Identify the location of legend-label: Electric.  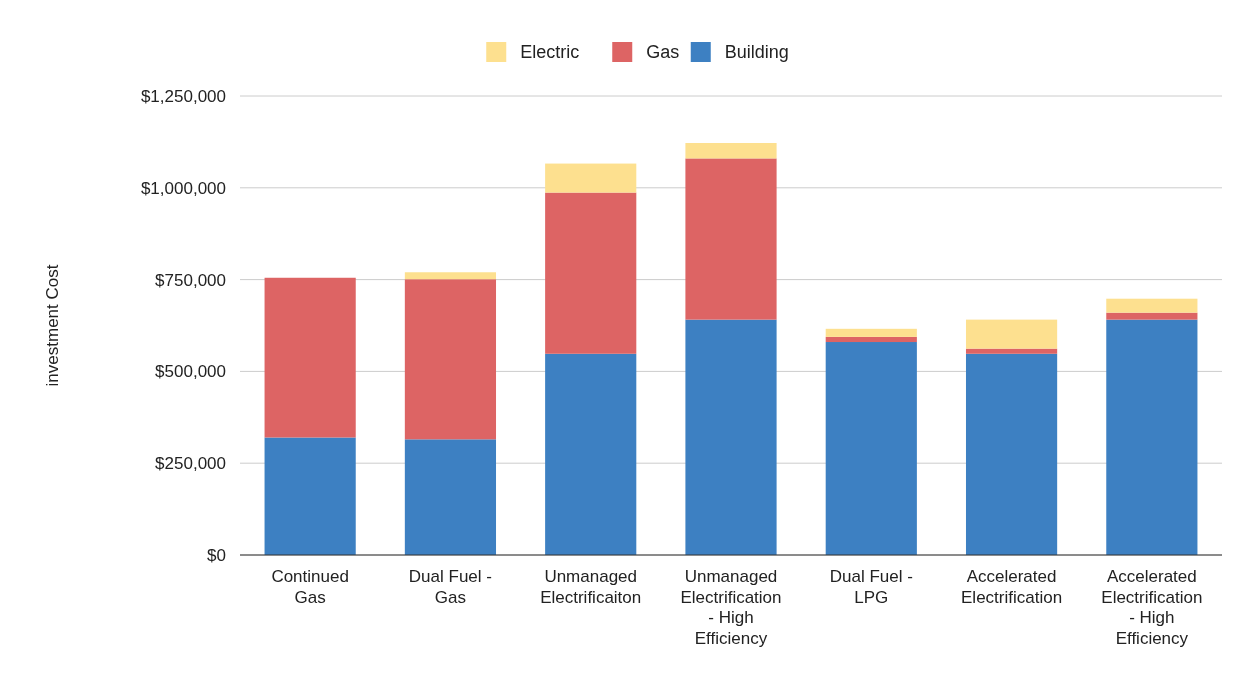
(550, 52).